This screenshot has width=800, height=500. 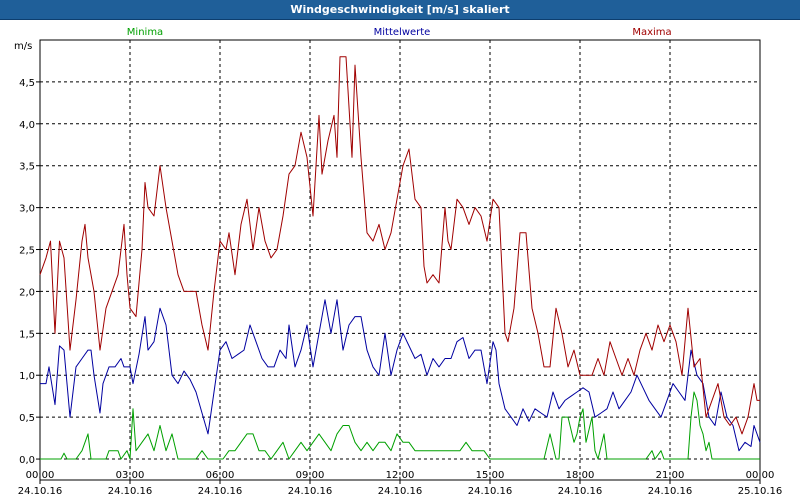 What do you see at coordinates (27, 460) in the screenshot?
I see `y-tick-label-0: 0,0` at bounding box center [27, 460].